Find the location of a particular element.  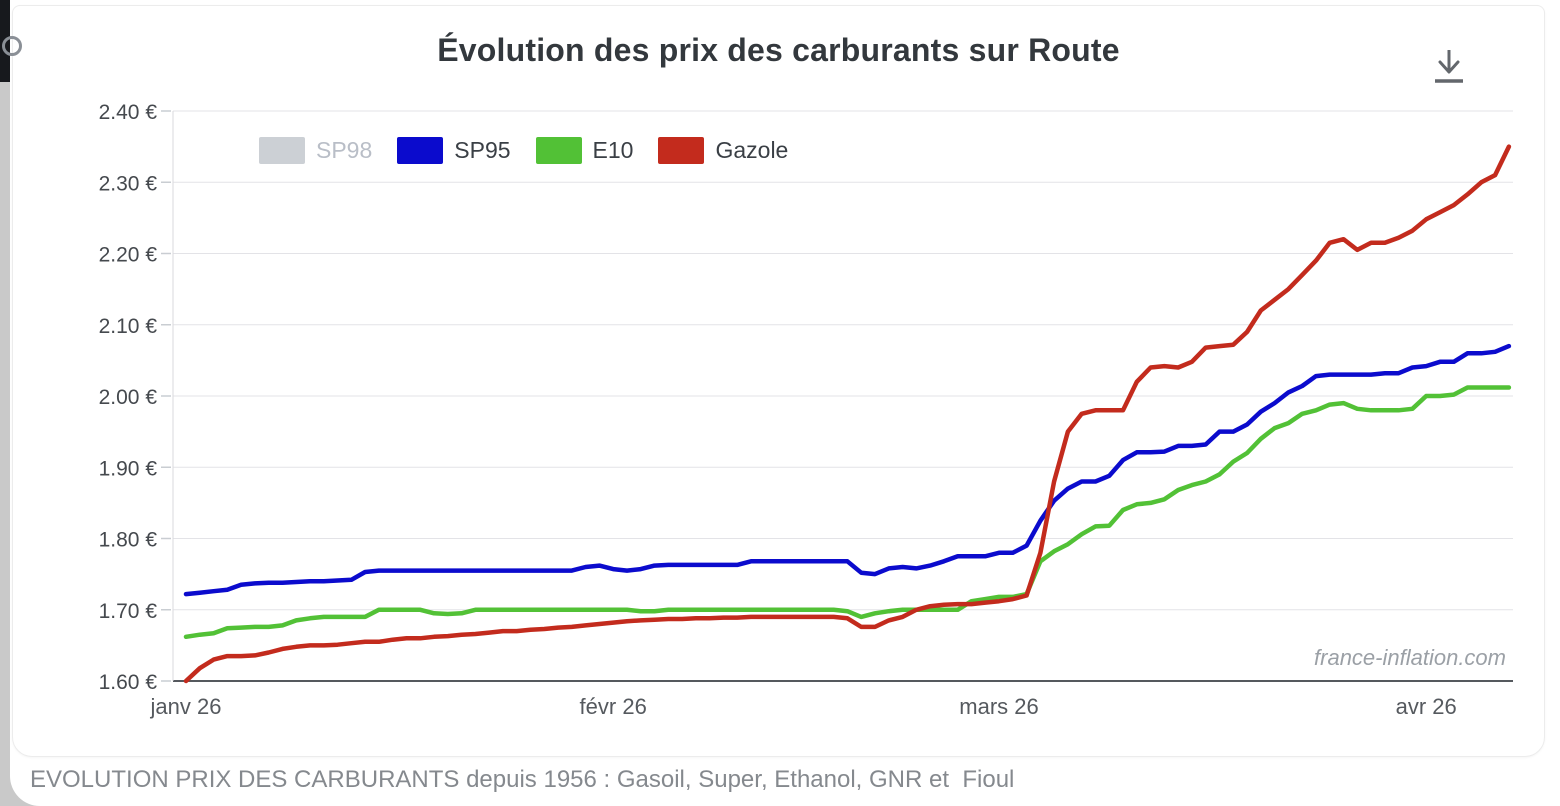

legend-label-gazole: Gazole is located at coordinates (752, 150).